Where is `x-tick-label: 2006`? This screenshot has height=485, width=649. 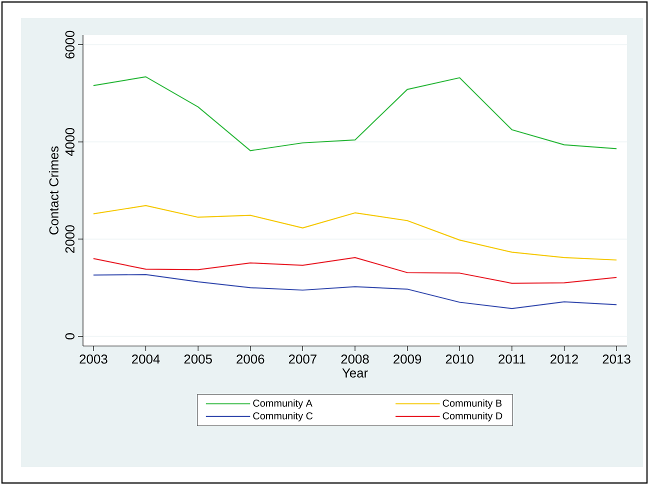
x-tick-label: 2006 is located at coordinates (250, 359).